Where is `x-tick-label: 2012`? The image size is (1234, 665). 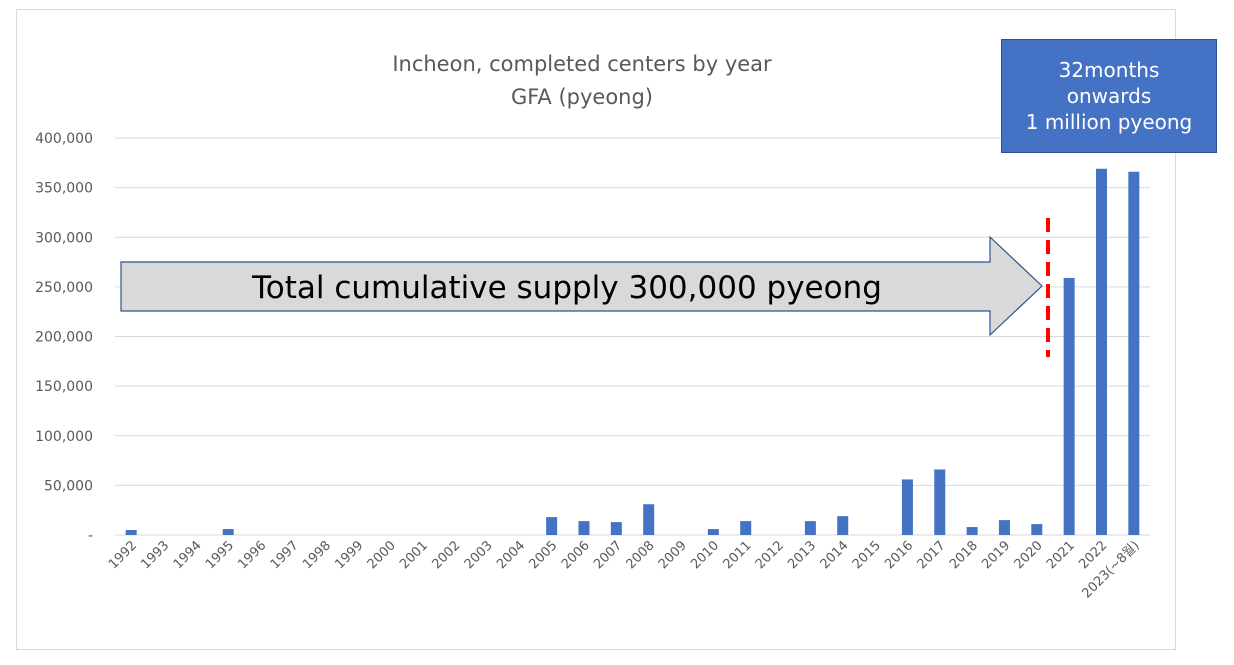 x-tick-label: 2012 is located at coordinates (770, 555).